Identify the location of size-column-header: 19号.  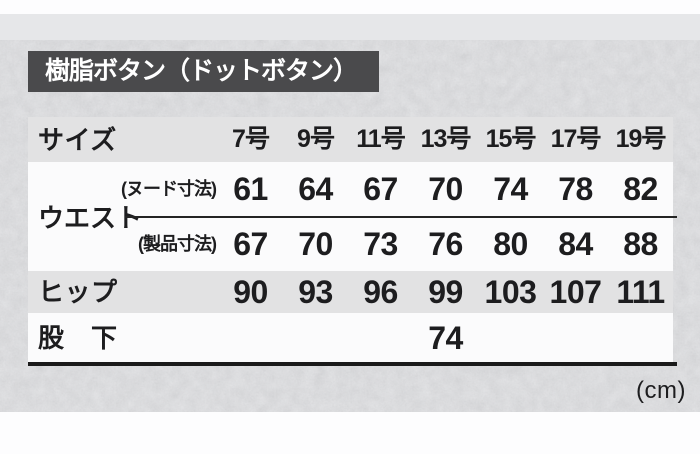
(641, 139).